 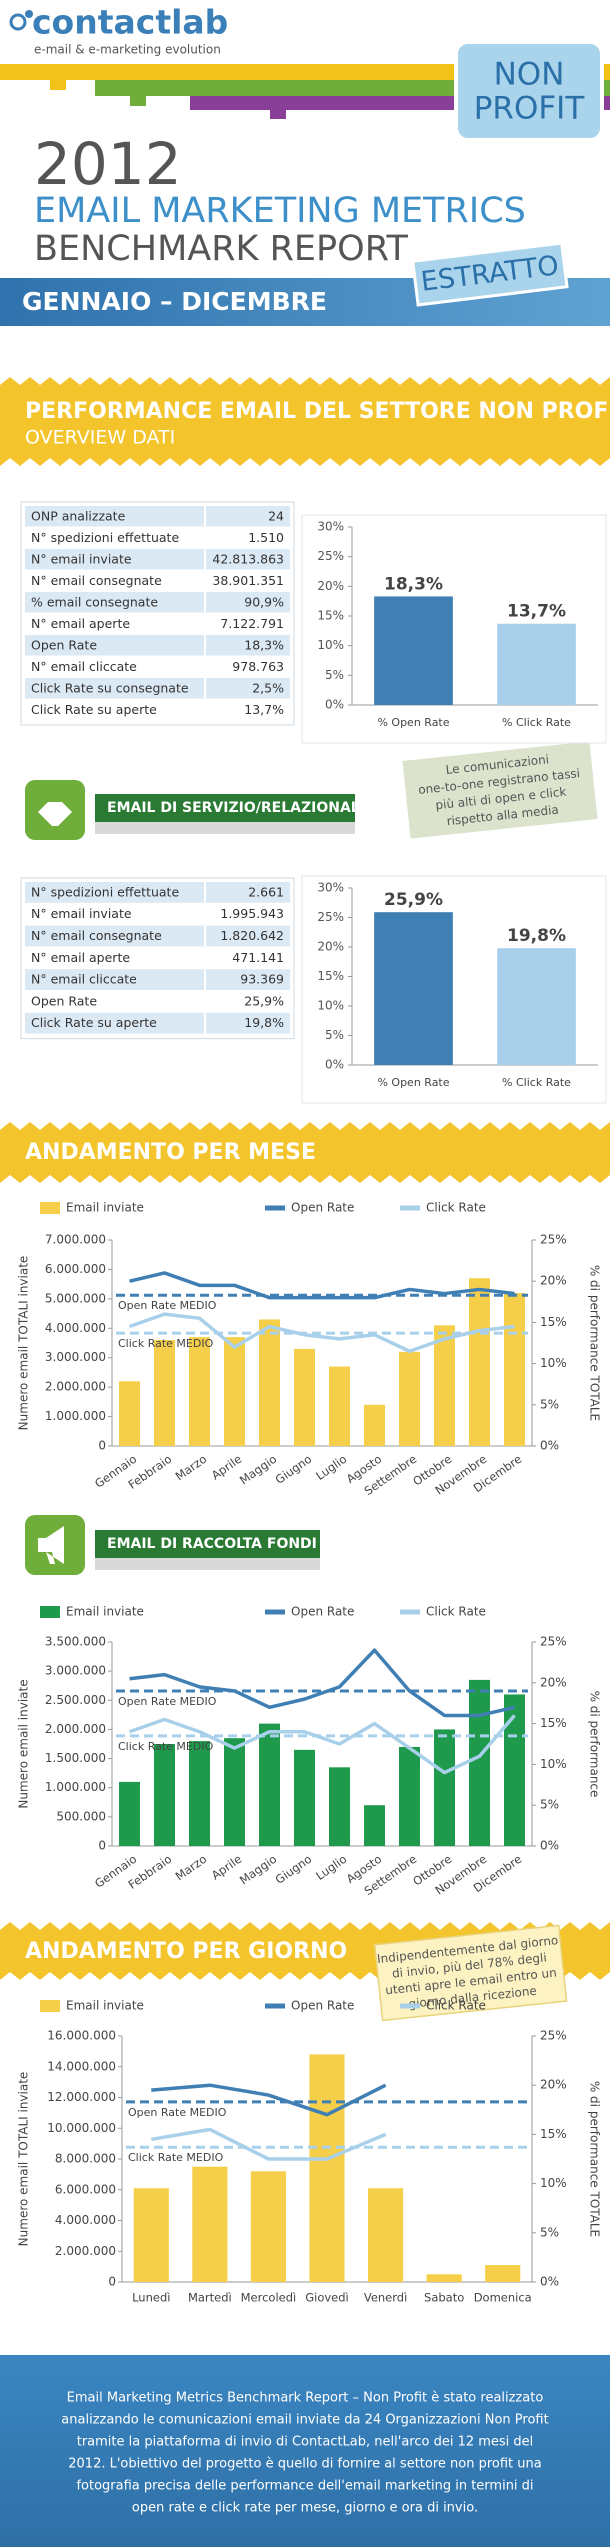 What do you see at coordinates (236, 808) in the screenshot?
I see `section-label: EMAIL DI SERVIZIO/RELAZIONALI` at bounding box center [236, 808].